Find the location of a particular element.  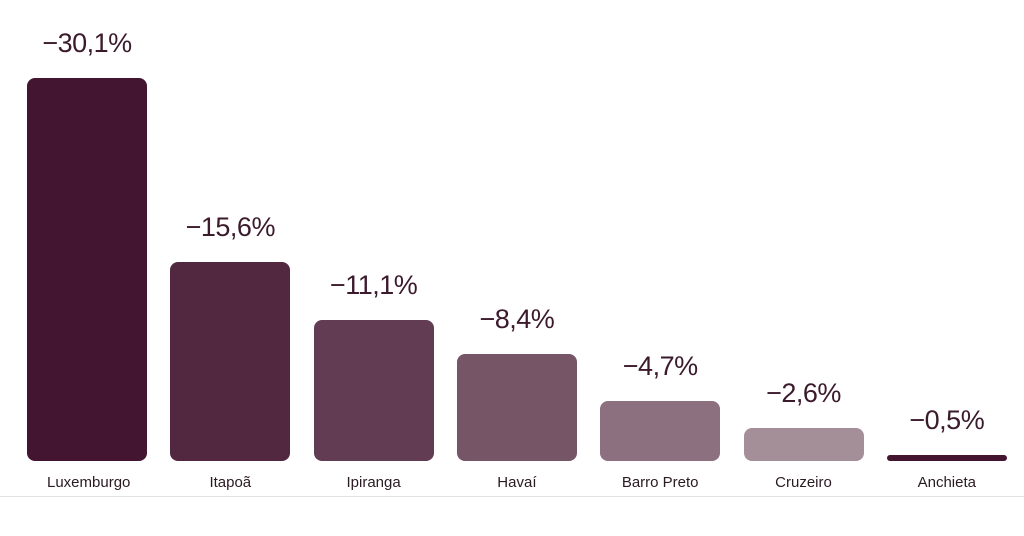

x-tick-label: Luxemburgo is located at coordinates (89, 482).